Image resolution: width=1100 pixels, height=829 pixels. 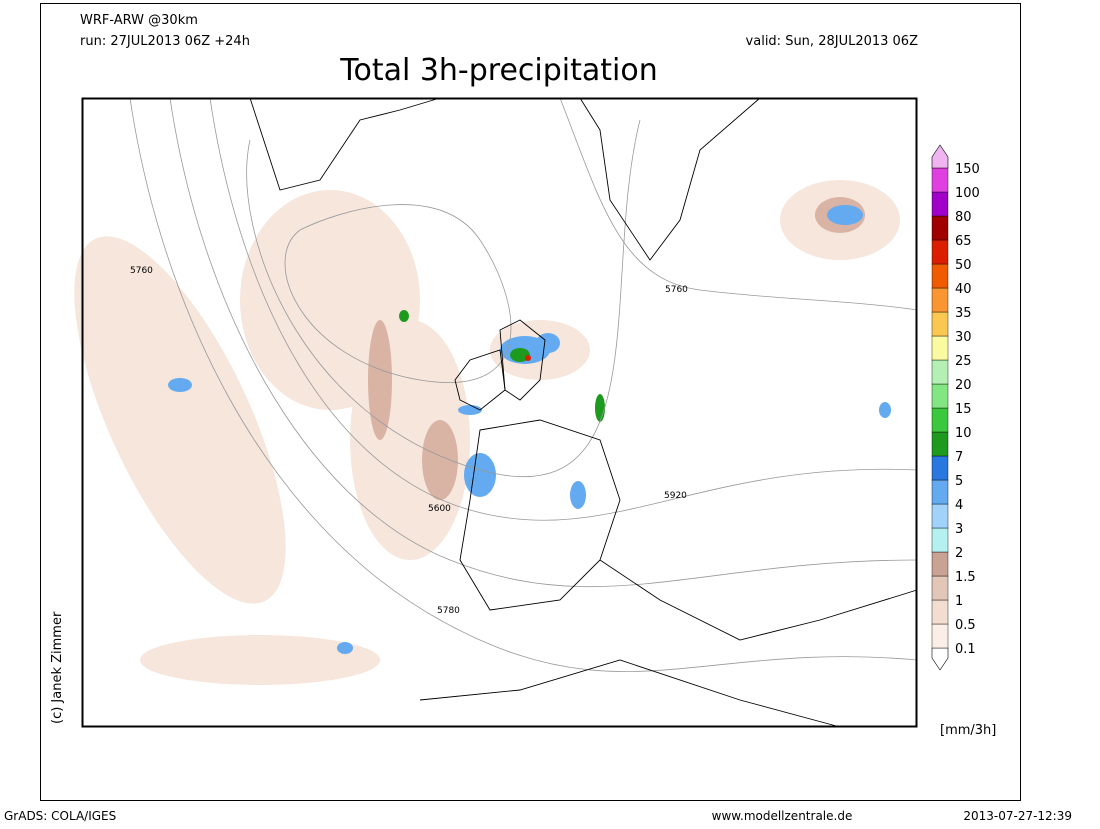 I want to click on footer-right: 2013-07-27-12:39, so click(x=1017, y=816).